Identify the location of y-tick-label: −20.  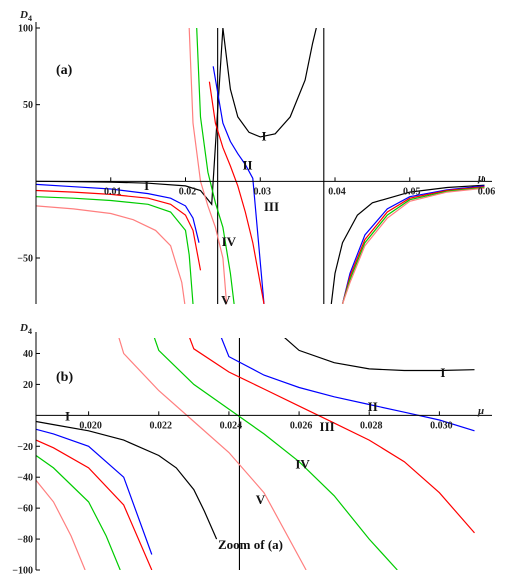
(25, 447).